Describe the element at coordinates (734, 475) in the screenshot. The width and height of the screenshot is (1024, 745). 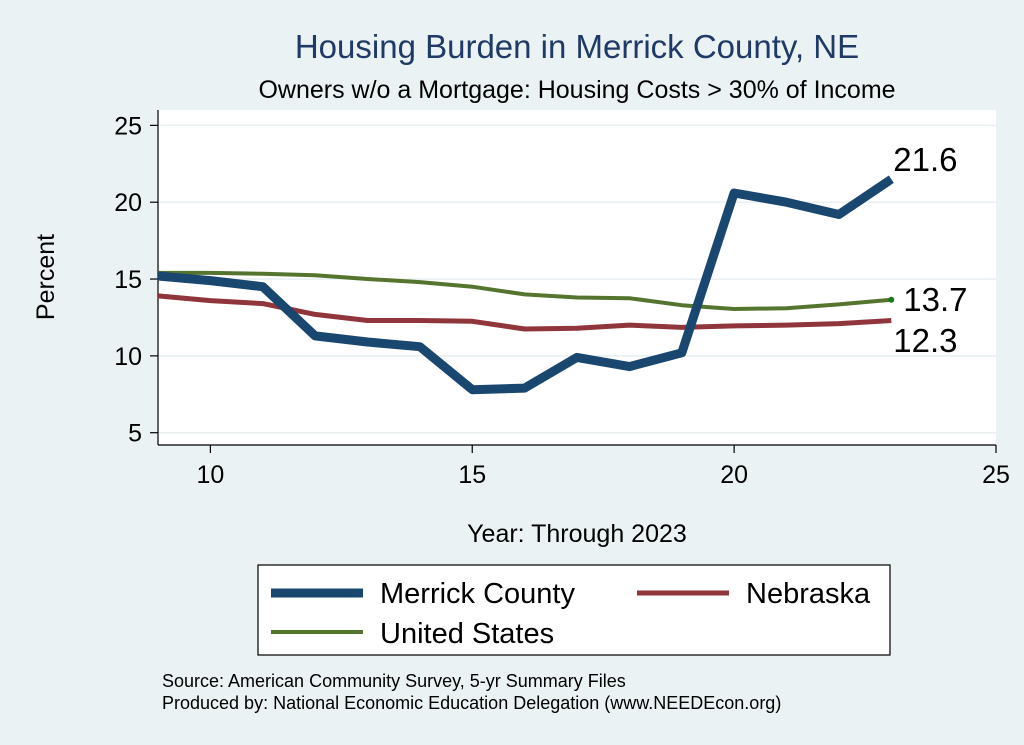
I see `x-tick-label-20: 20` at that location.